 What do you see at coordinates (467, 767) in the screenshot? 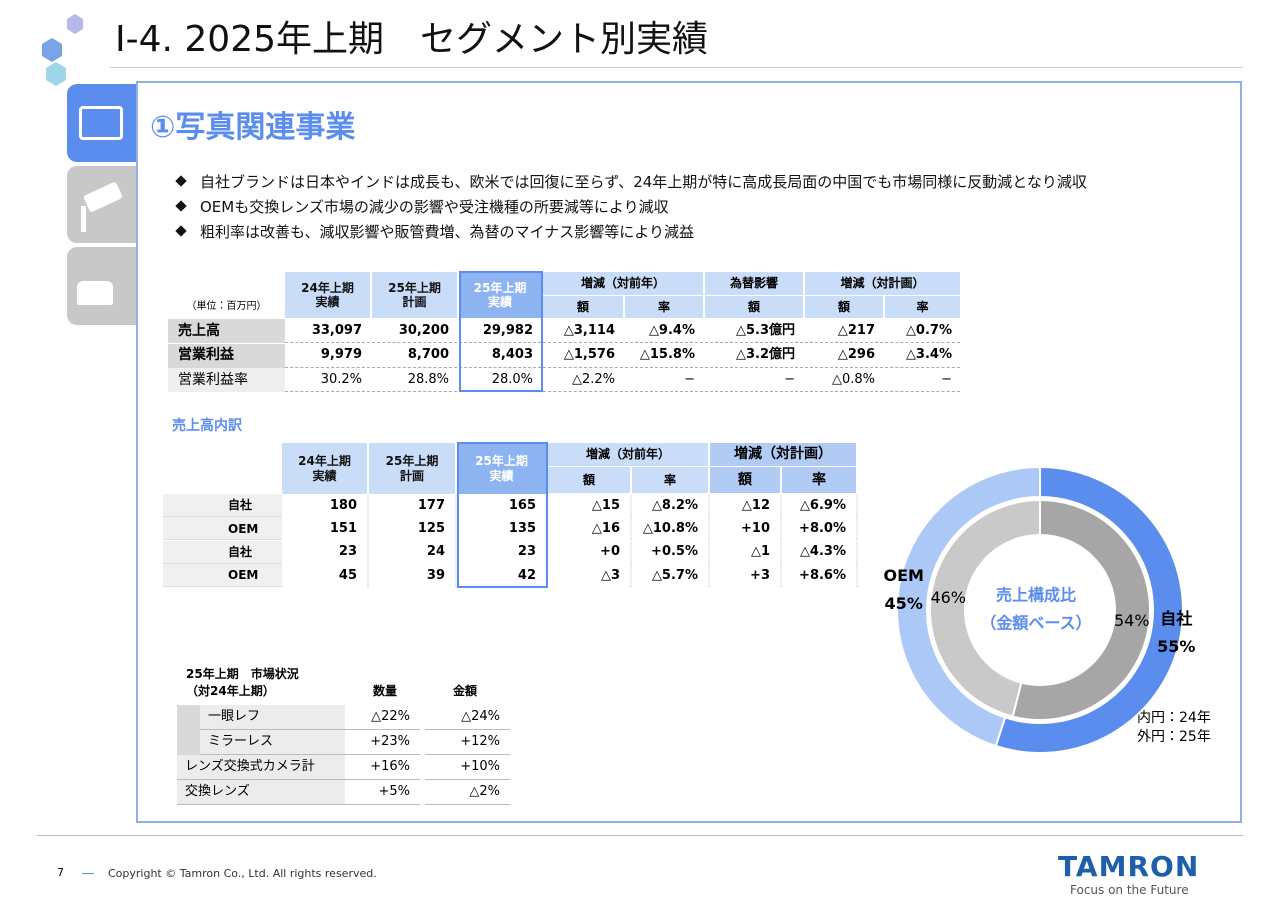
I see `table-cell: +10%` at bounding box center [467, 767].